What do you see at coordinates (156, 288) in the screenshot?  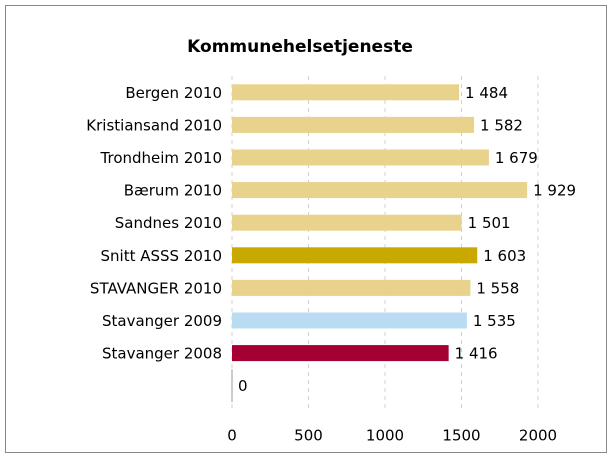 I see `y-tick-label: STAVANGER 2010` at bounding box center [156, 288].